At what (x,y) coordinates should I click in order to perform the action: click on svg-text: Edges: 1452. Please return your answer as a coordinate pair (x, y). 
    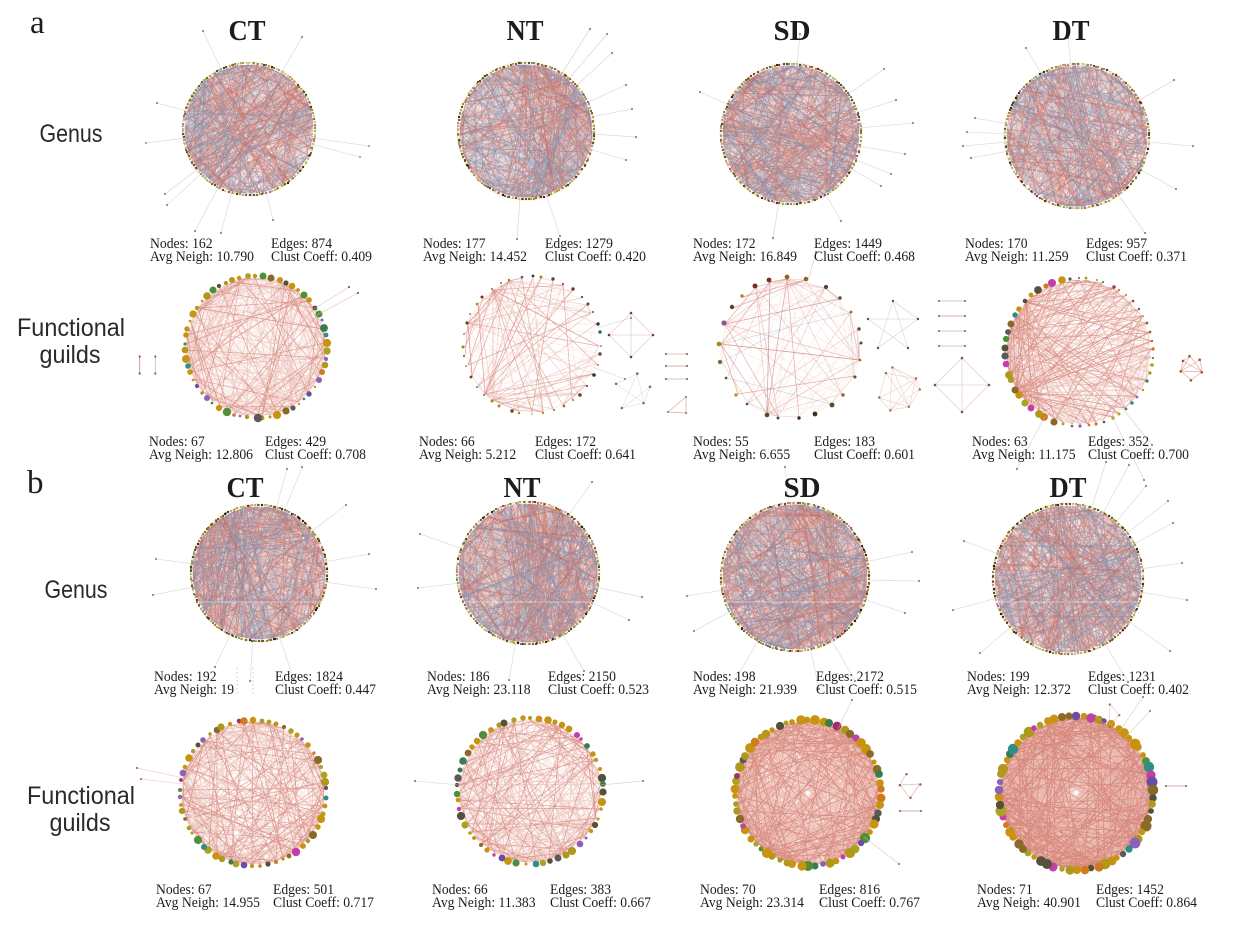
    Looking at the image, I should click on (1130, 890).